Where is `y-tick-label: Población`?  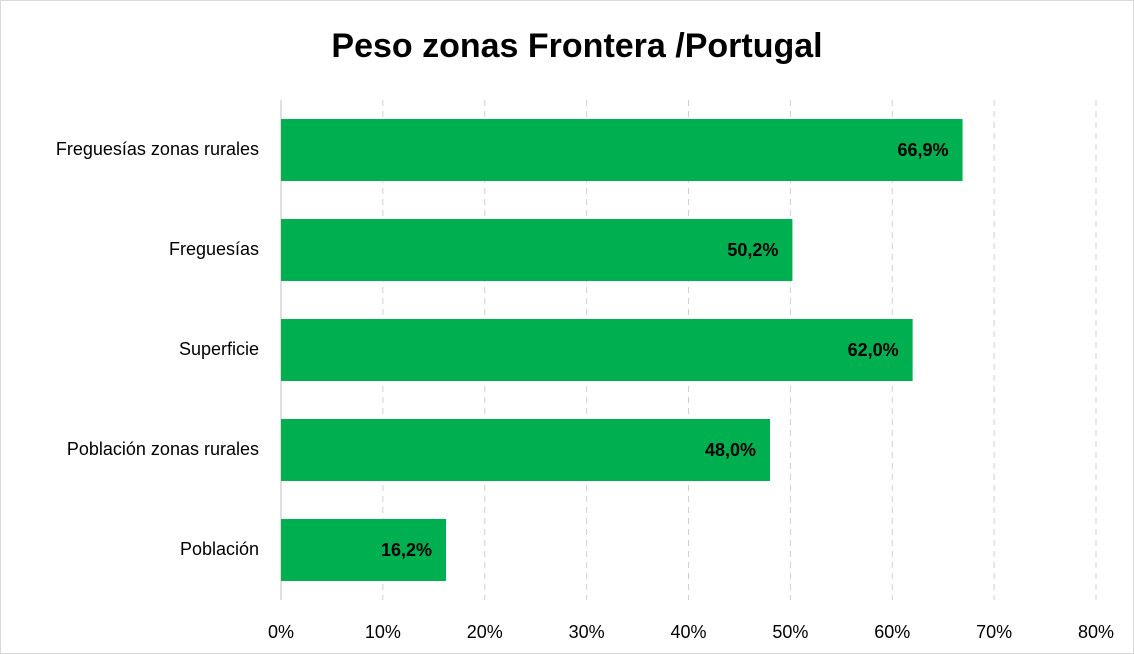
y-tick-label: Población is located at coordinates (219, 549).